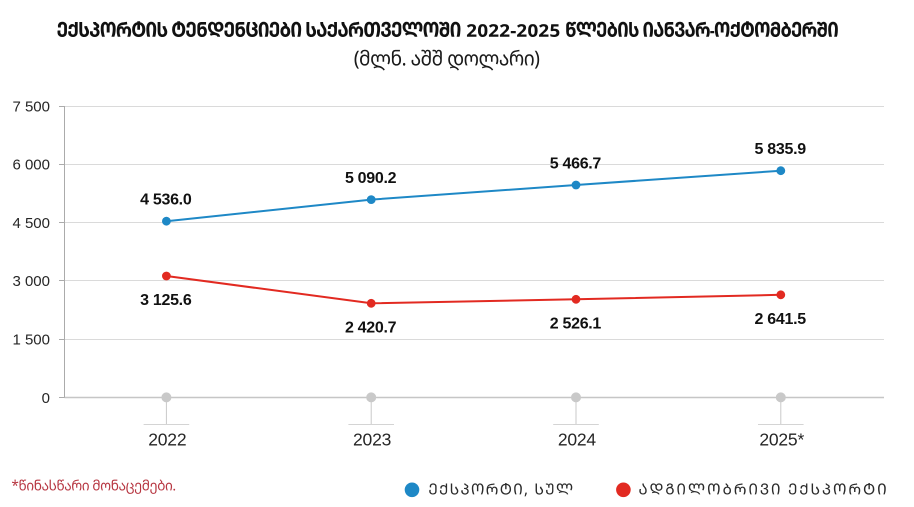 This screenshot has width=914, height=507. Describe the element at coordinates (576, 164) in the screenshot. I see `svg-text: 5 466.7` at that location.